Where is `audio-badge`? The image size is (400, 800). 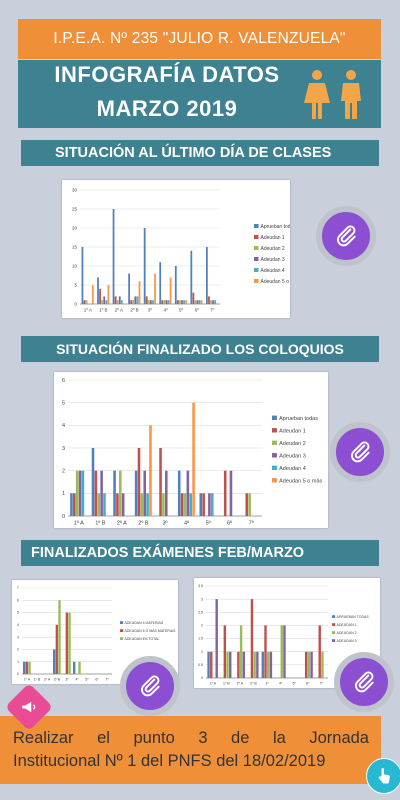
audio-badge is located at coordinates (29, 707).